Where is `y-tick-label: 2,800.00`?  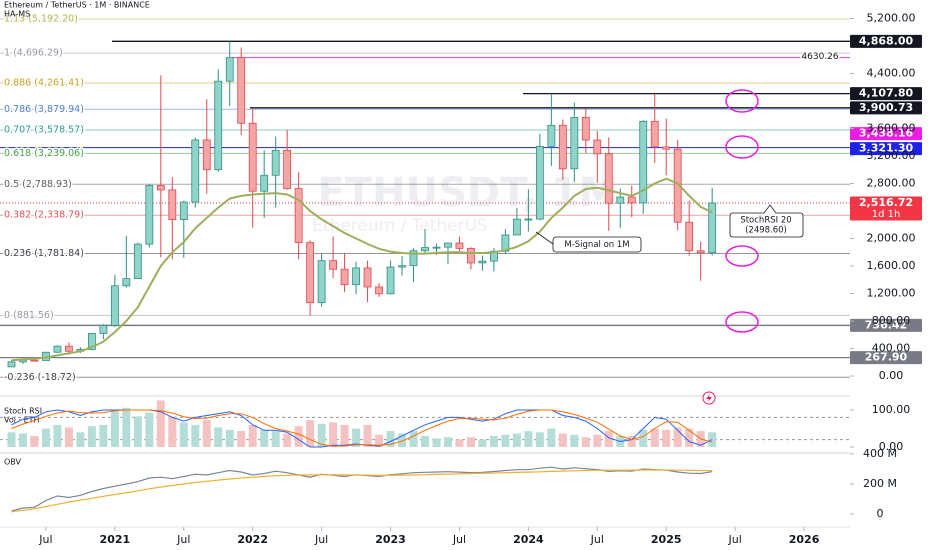 y-tick-label: 2,800.00 is located at coordinates (891, 183).